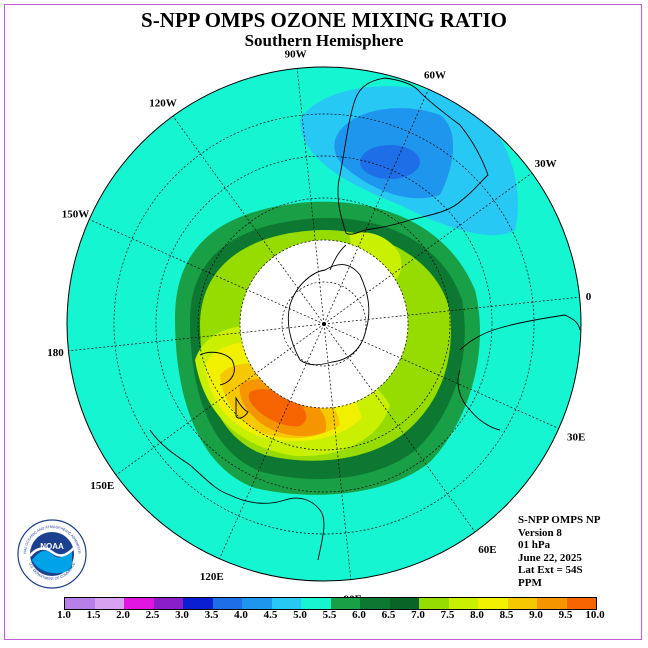 This screenshot has width=648, height=648. Describe the element at coordinates (55, 353) in the screenshot. I see `longitude-label: 180` at that location.